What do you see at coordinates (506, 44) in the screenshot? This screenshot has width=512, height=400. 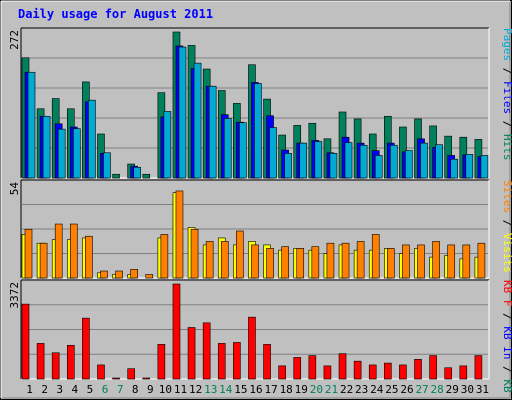 I see `legend-part: Pages` at bounding box center [506, 44].